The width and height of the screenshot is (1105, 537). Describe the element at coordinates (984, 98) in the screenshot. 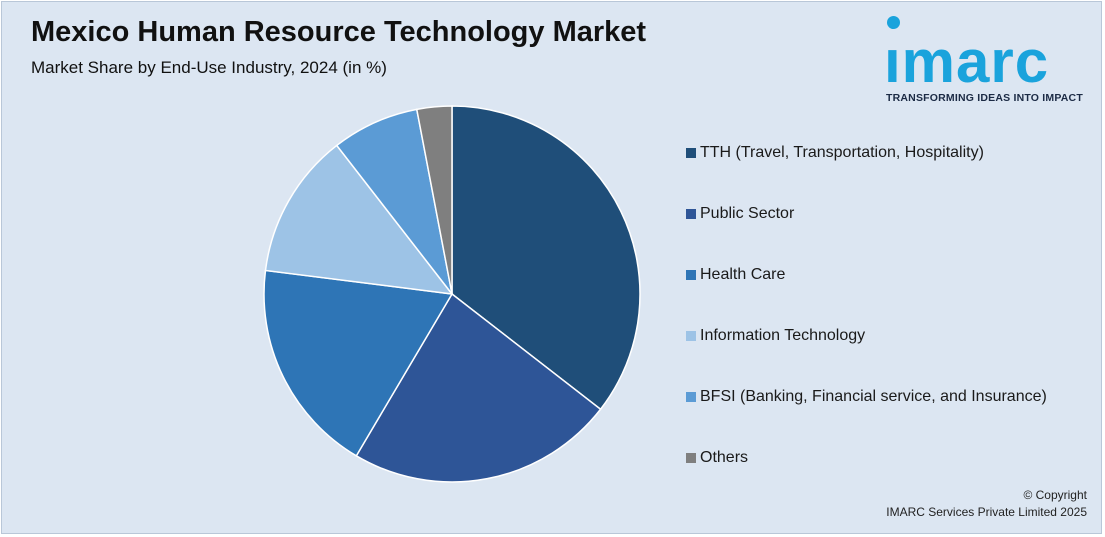

I see `logo-tagline: TRANSFORMING IDEAS INTO IMPACT` at that location.